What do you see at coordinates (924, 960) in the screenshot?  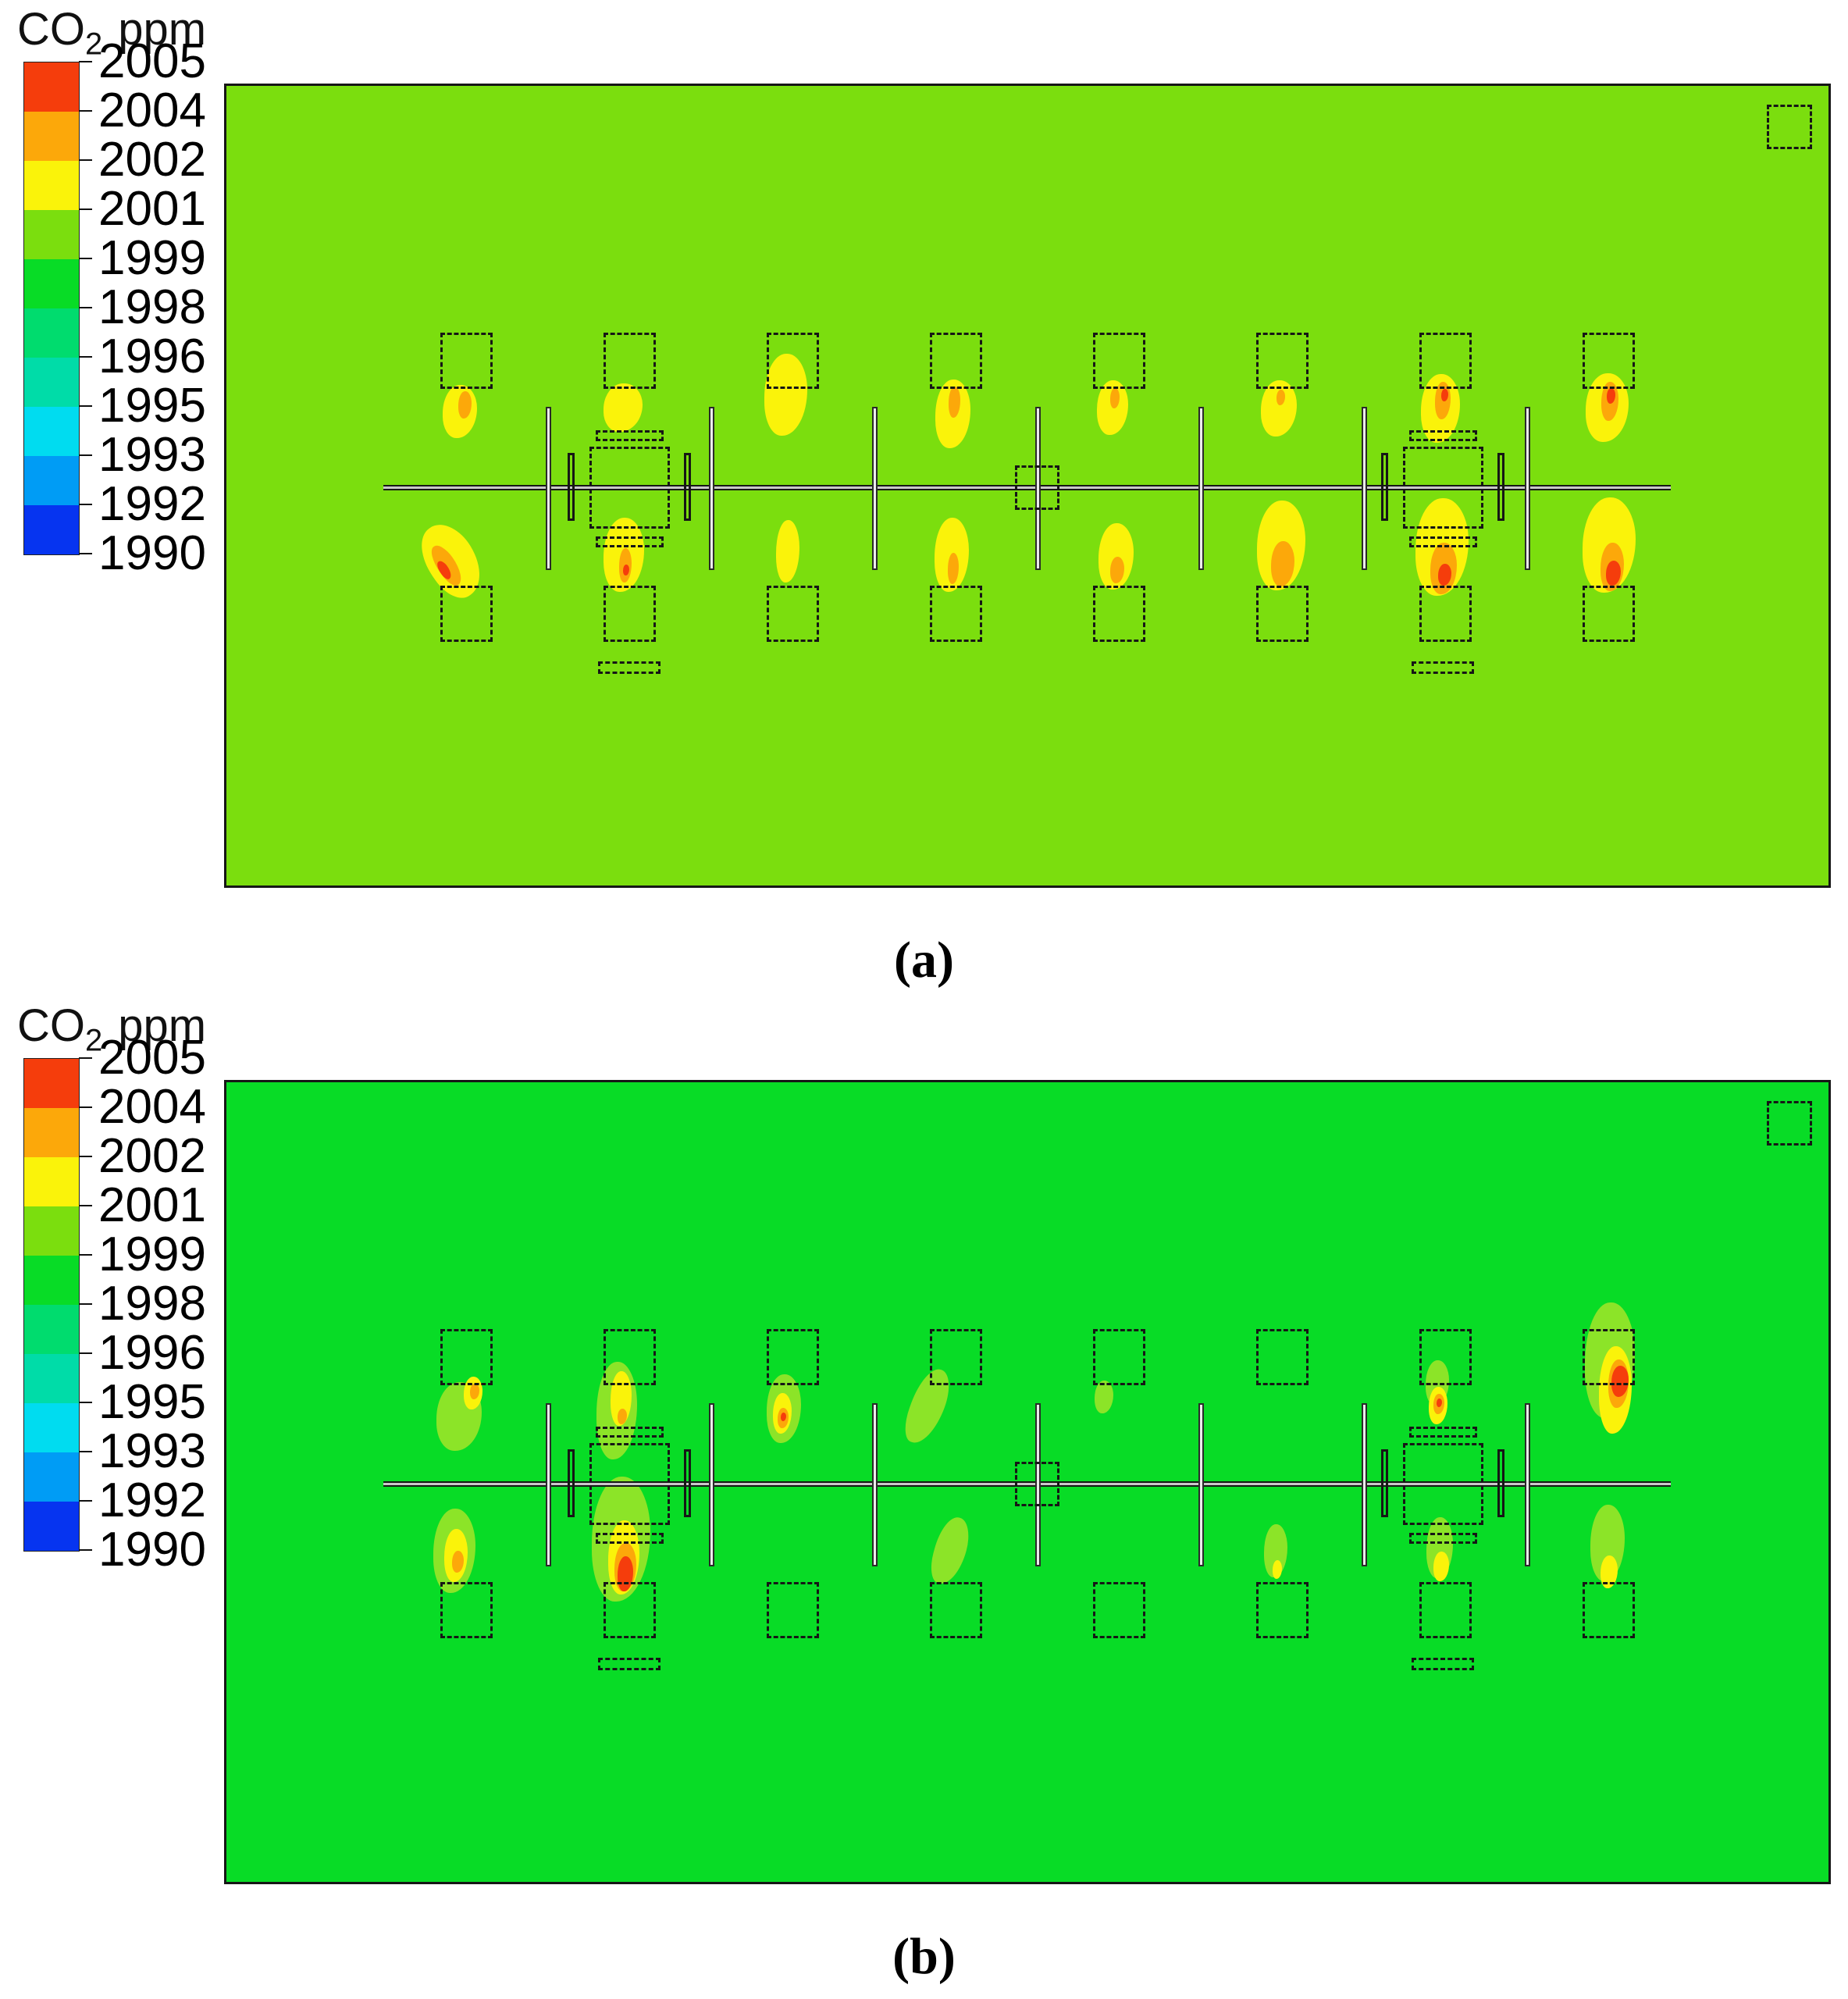 I see `panel-label-a: (a)` at bounding box center [924, 960].